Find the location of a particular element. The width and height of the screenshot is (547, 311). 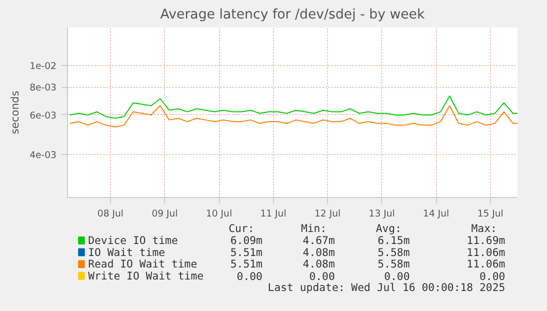

legend-label: Read IO Wait time is located at coordinates (143, 264).